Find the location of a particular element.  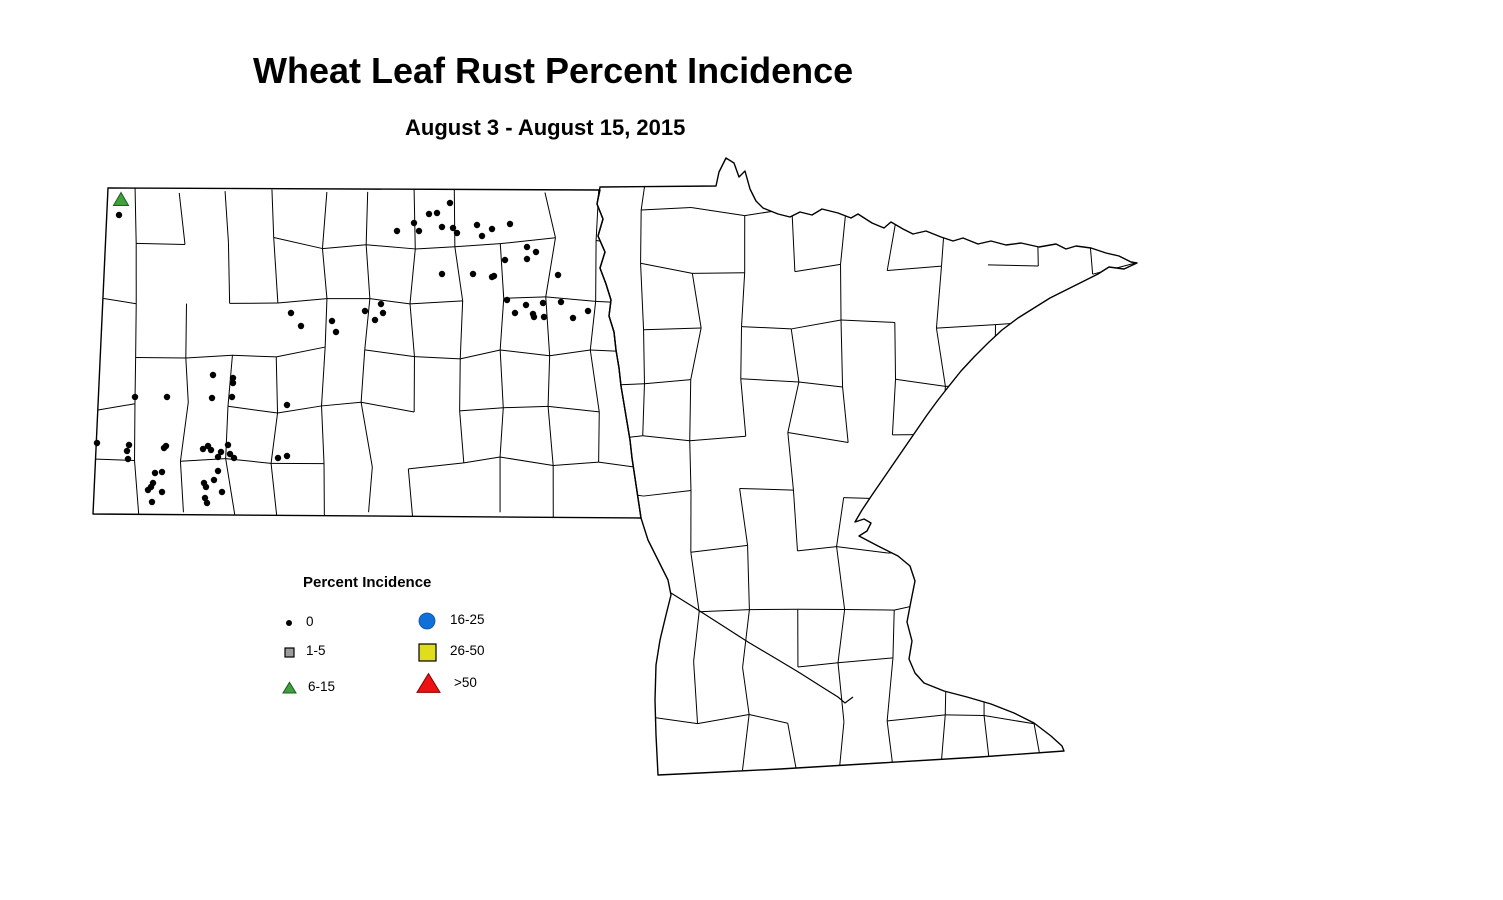

page-subtitle: August 3 - August 15, 2015 is located at coordinates (545, 127).